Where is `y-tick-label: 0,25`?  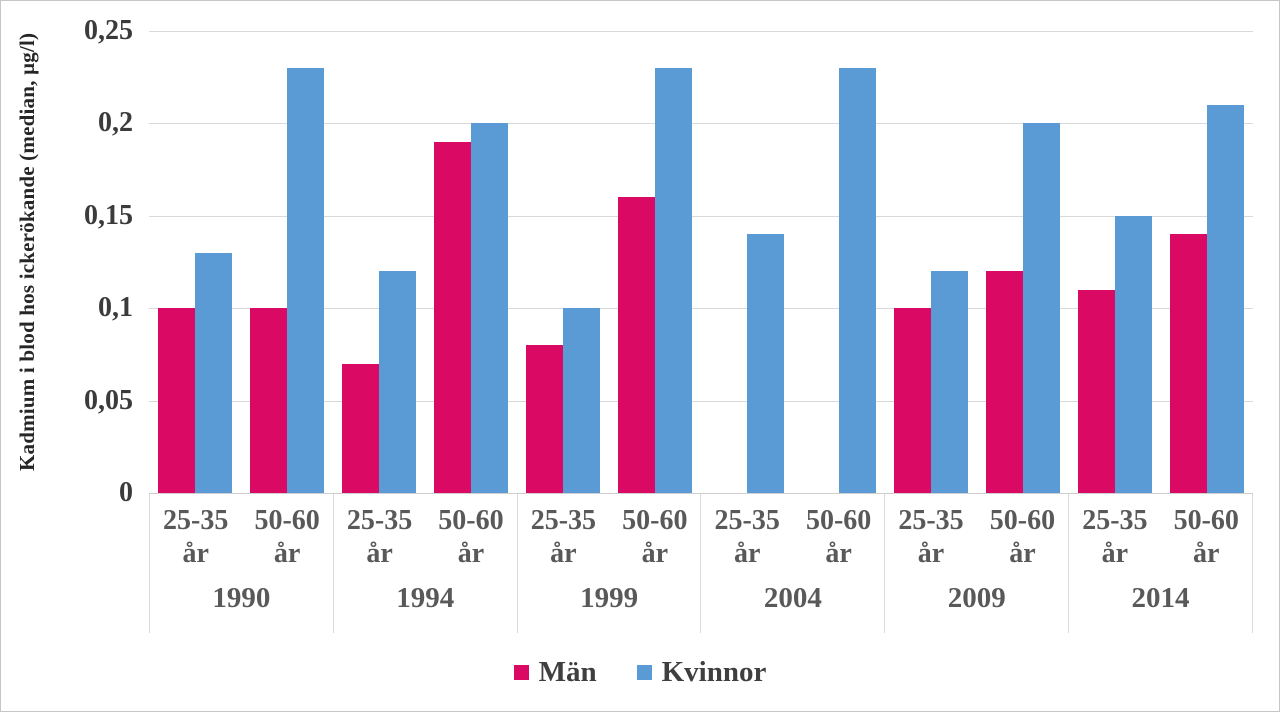 y-tick-label: 0,25 is located at coordinates (108, 30).